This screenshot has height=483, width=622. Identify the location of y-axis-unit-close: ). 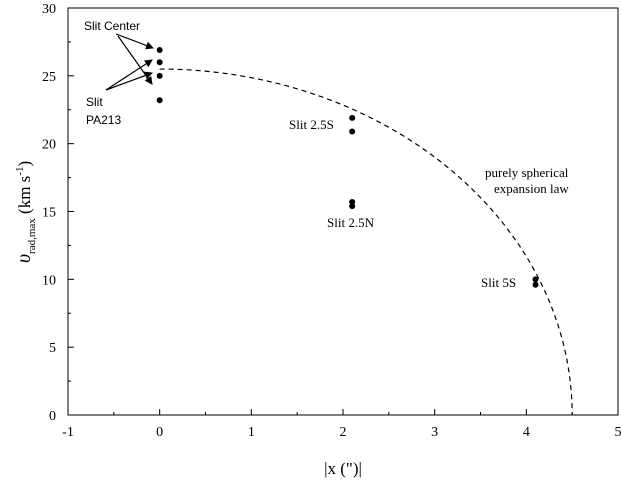
(24, 164).